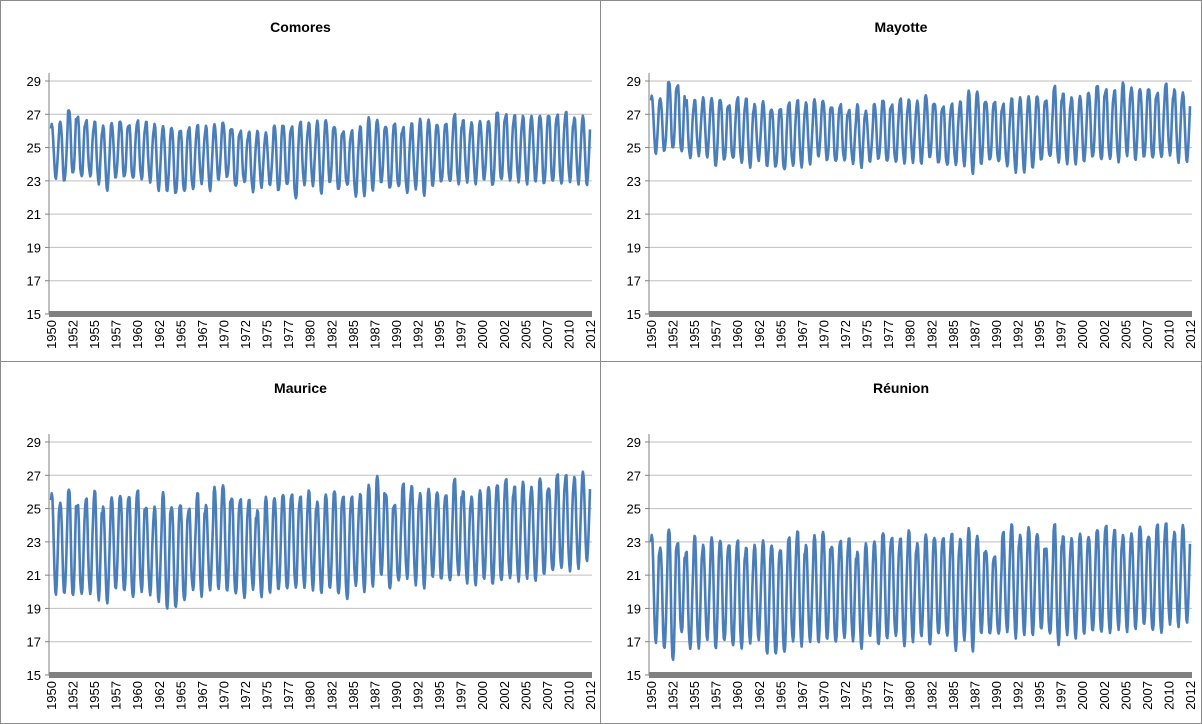 This screenshot has height=724, width=1202. I want to click on x-tick-label: 1970, so click(224, 334).